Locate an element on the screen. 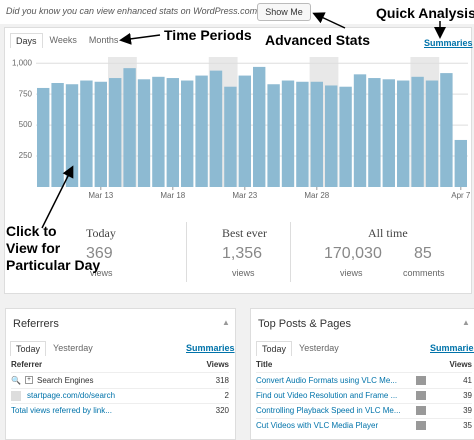  panel-title: Top Posts & Pages is located at coordinates (304, 324).